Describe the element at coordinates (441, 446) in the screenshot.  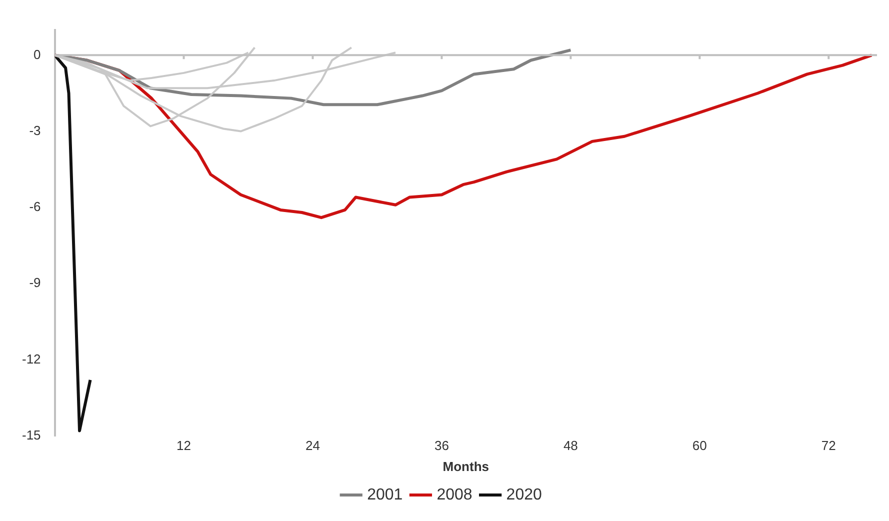
I see `x-tick-label: 36` at that location.